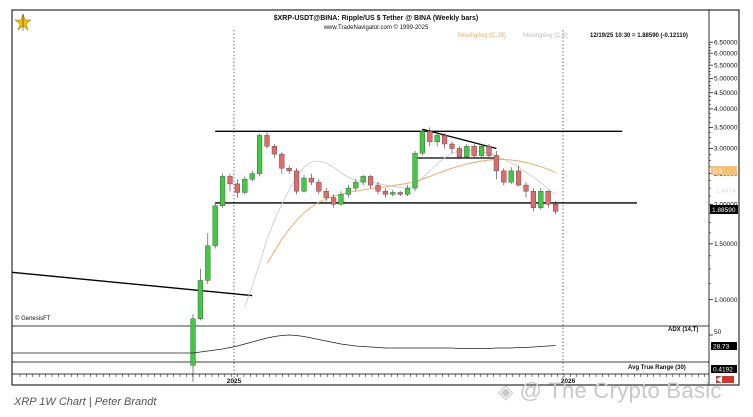 The image size is (753, 417). I want to click on adx-badge, so click(724, 346).